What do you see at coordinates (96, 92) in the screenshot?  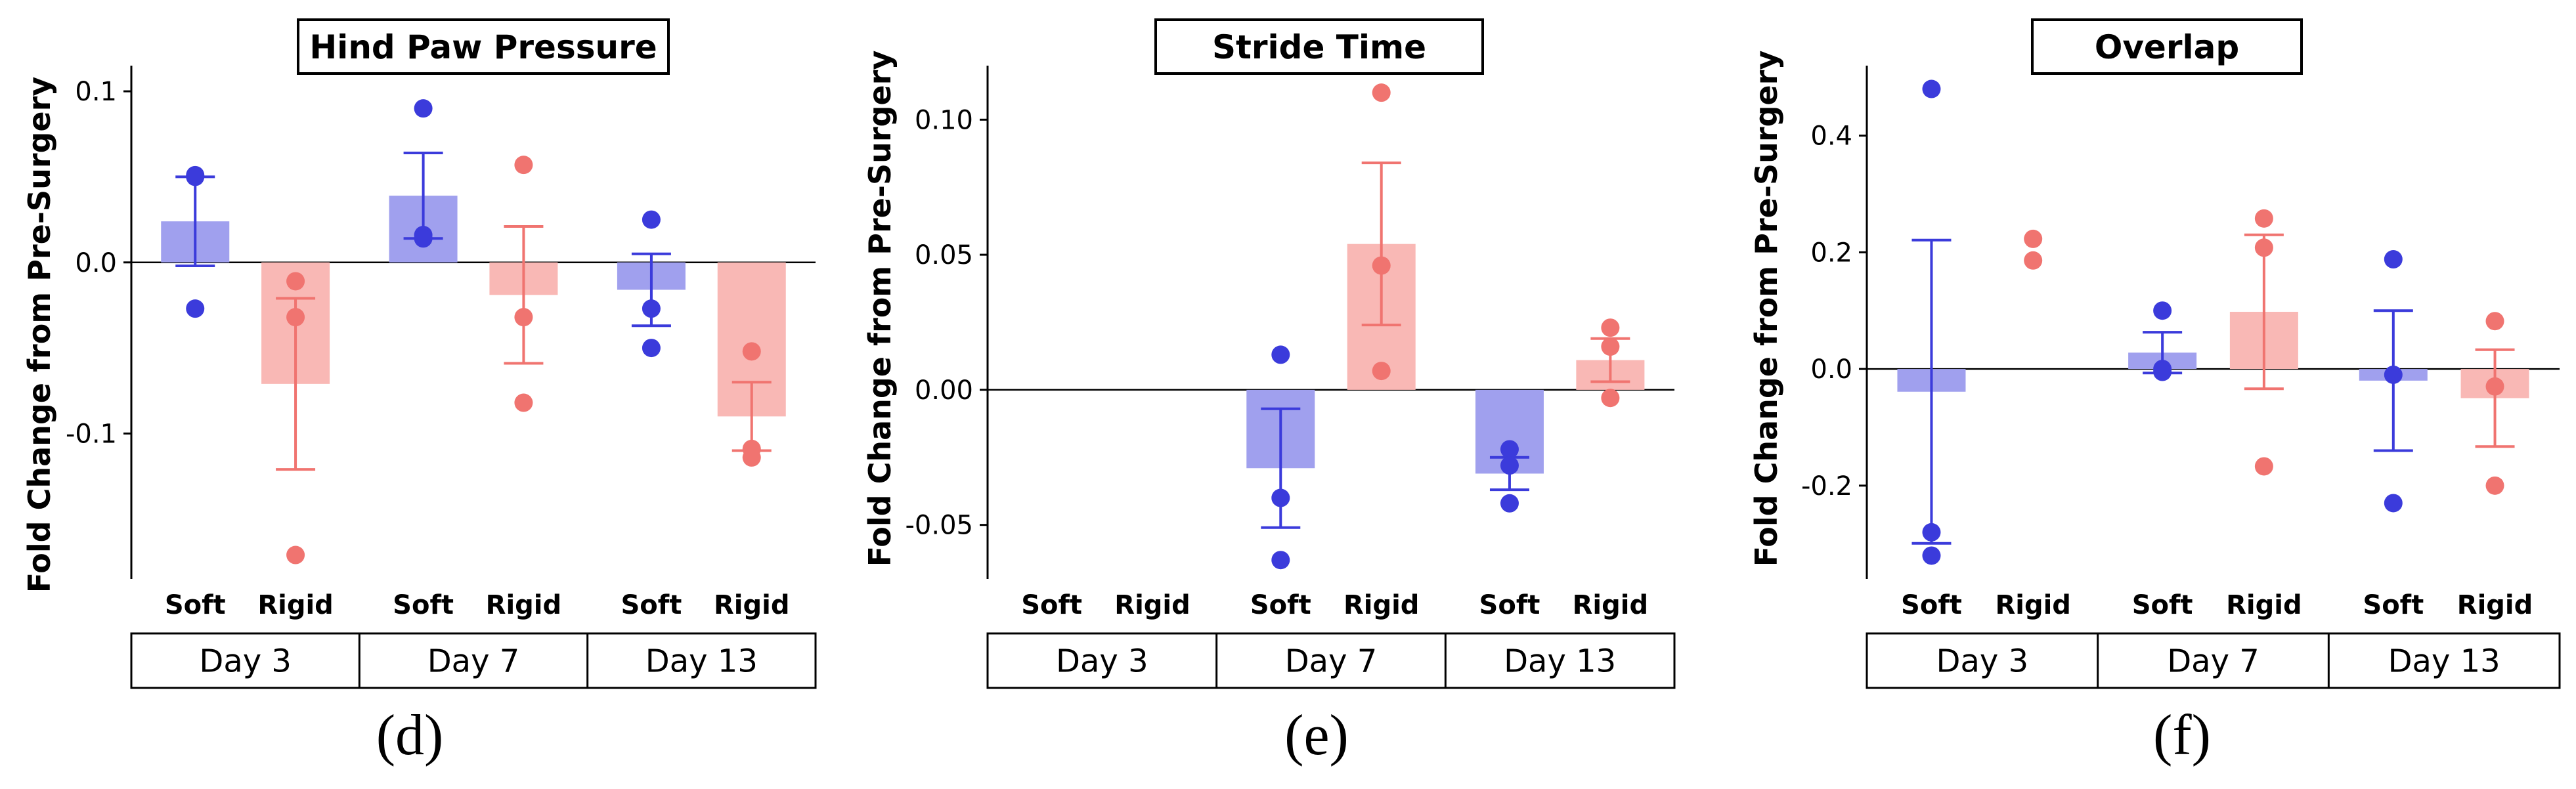 I see `panel-d-y-tick-label: 0.1` at bounding box center [96, 92].